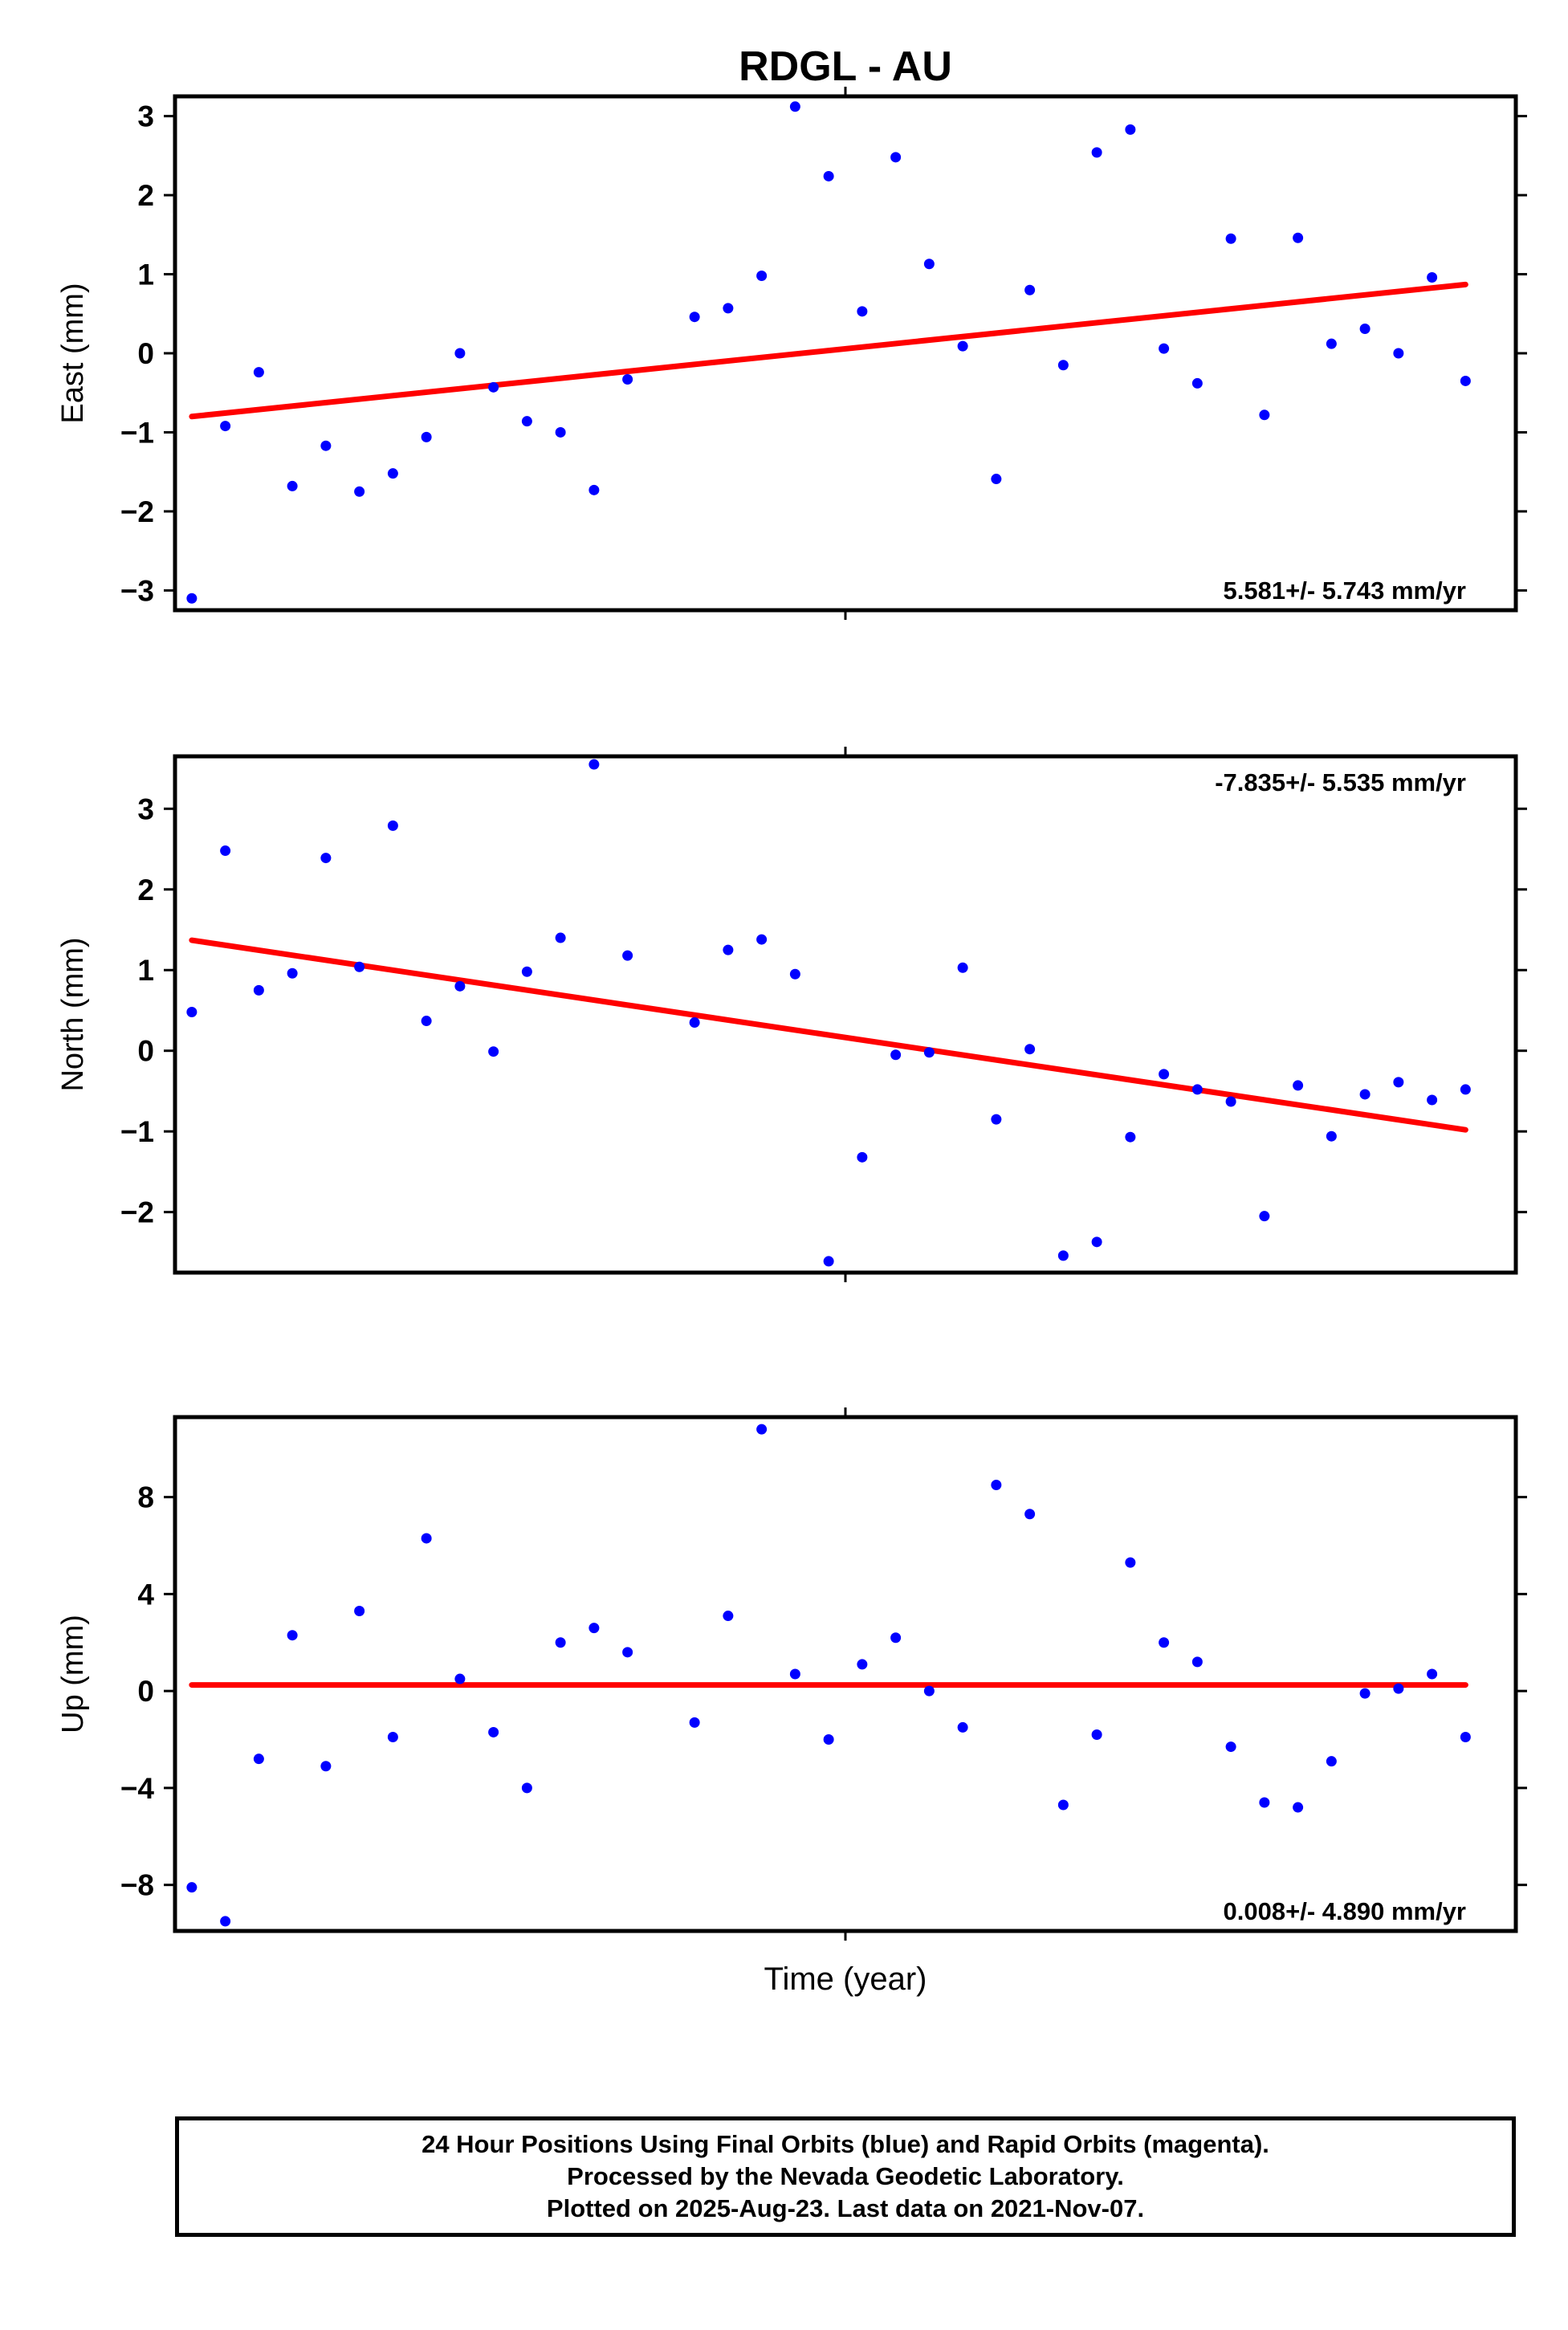 Image resolution: width=1568 pixels, height=2330 pixels. Describe the element at coordinates (1345, 1911) in the screenshot. I see `rate-label: 0.008+/- 4.890 mm/yr` at that location.